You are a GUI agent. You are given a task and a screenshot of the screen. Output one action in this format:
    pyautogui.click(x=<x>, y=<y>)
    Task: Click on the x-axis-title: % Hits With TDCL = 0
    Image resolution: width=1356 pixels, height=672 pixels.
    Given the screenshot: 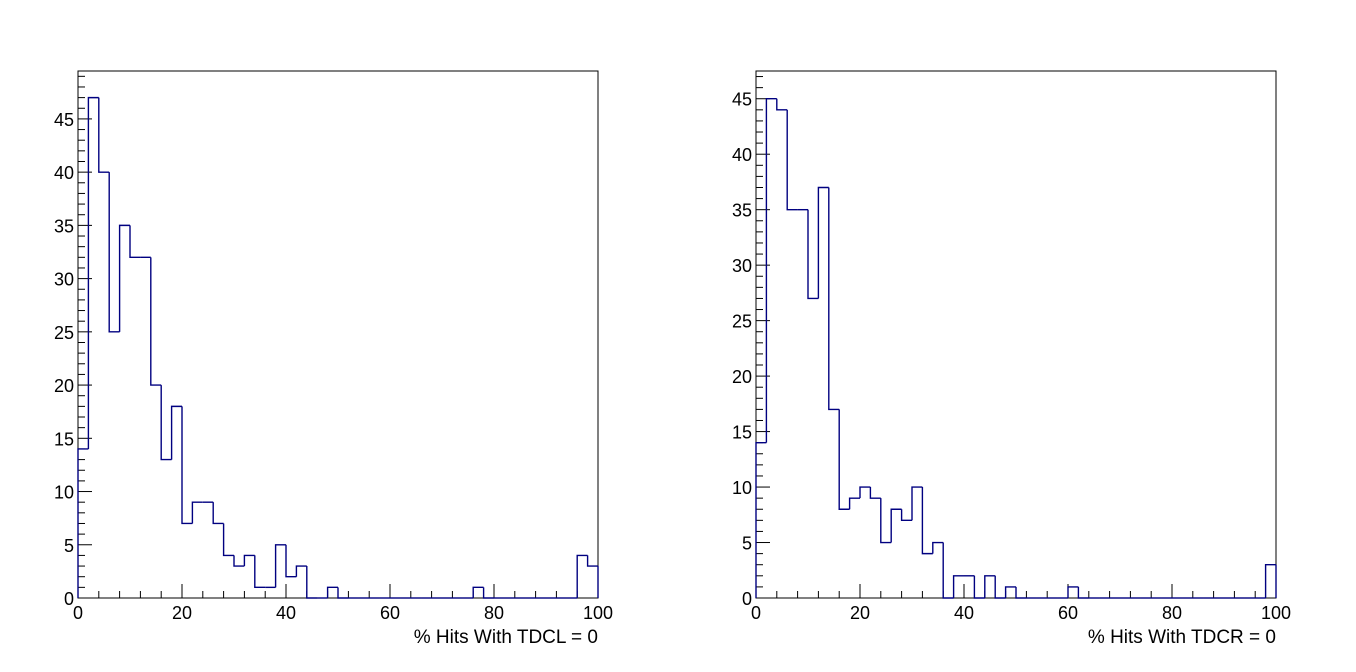 What is the action you would take?
    pyautogui.click(x=506, y=637)
    